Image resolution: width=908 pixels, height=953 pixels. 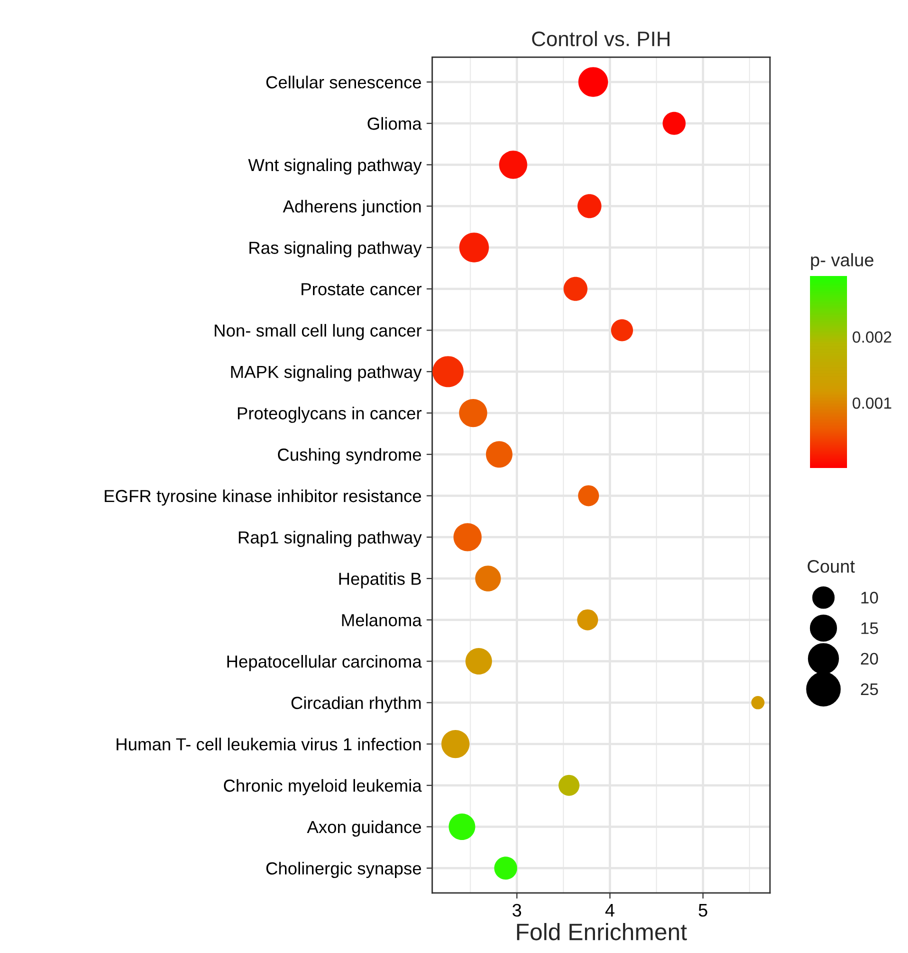 What do you see at coordinates (344, 82) in the screenshot?
I see `y-tick-label: Cellular senescence` at bounding box center [344, 82].